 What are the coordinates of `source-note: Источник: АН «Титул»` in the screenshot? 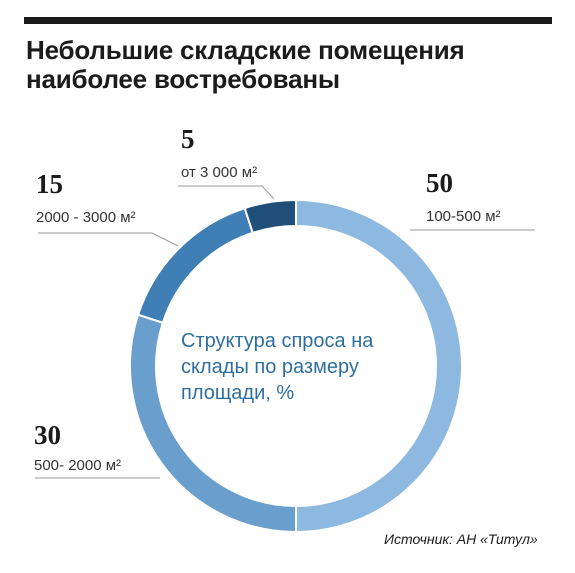 It's located at (461, 539).